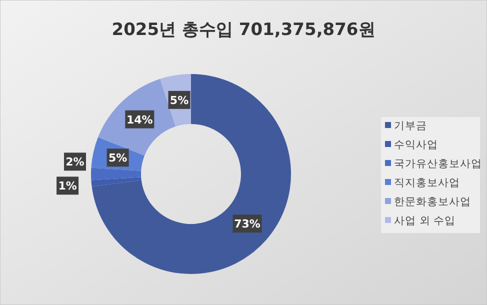  I want to click on data-label: 73%, so click(247, 224).